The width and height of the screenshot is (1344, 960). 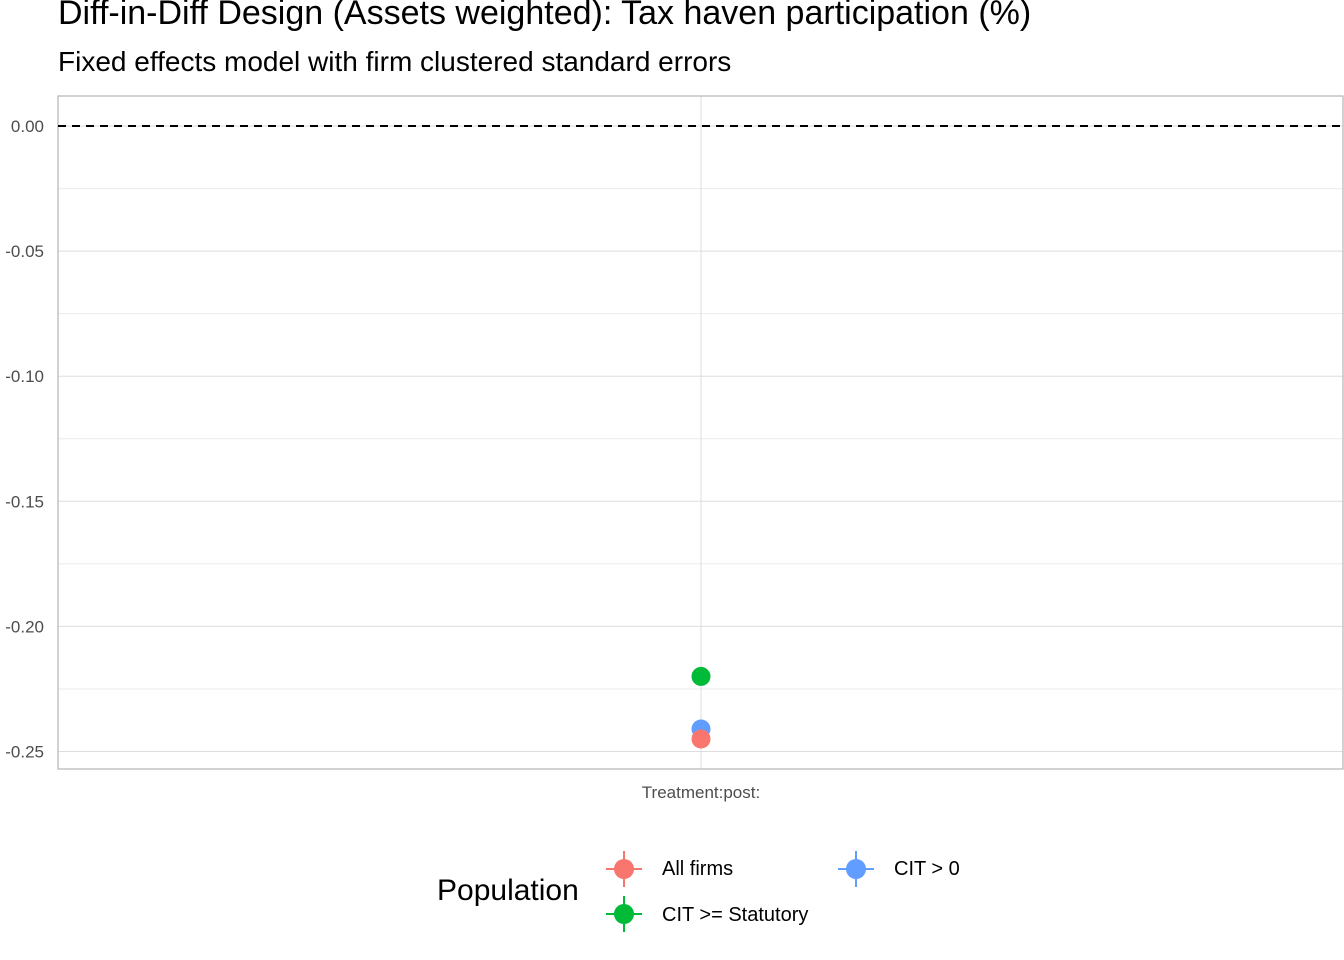 I want to click on x-tick-label: Treatment:post:, so click(x=701, y=792).